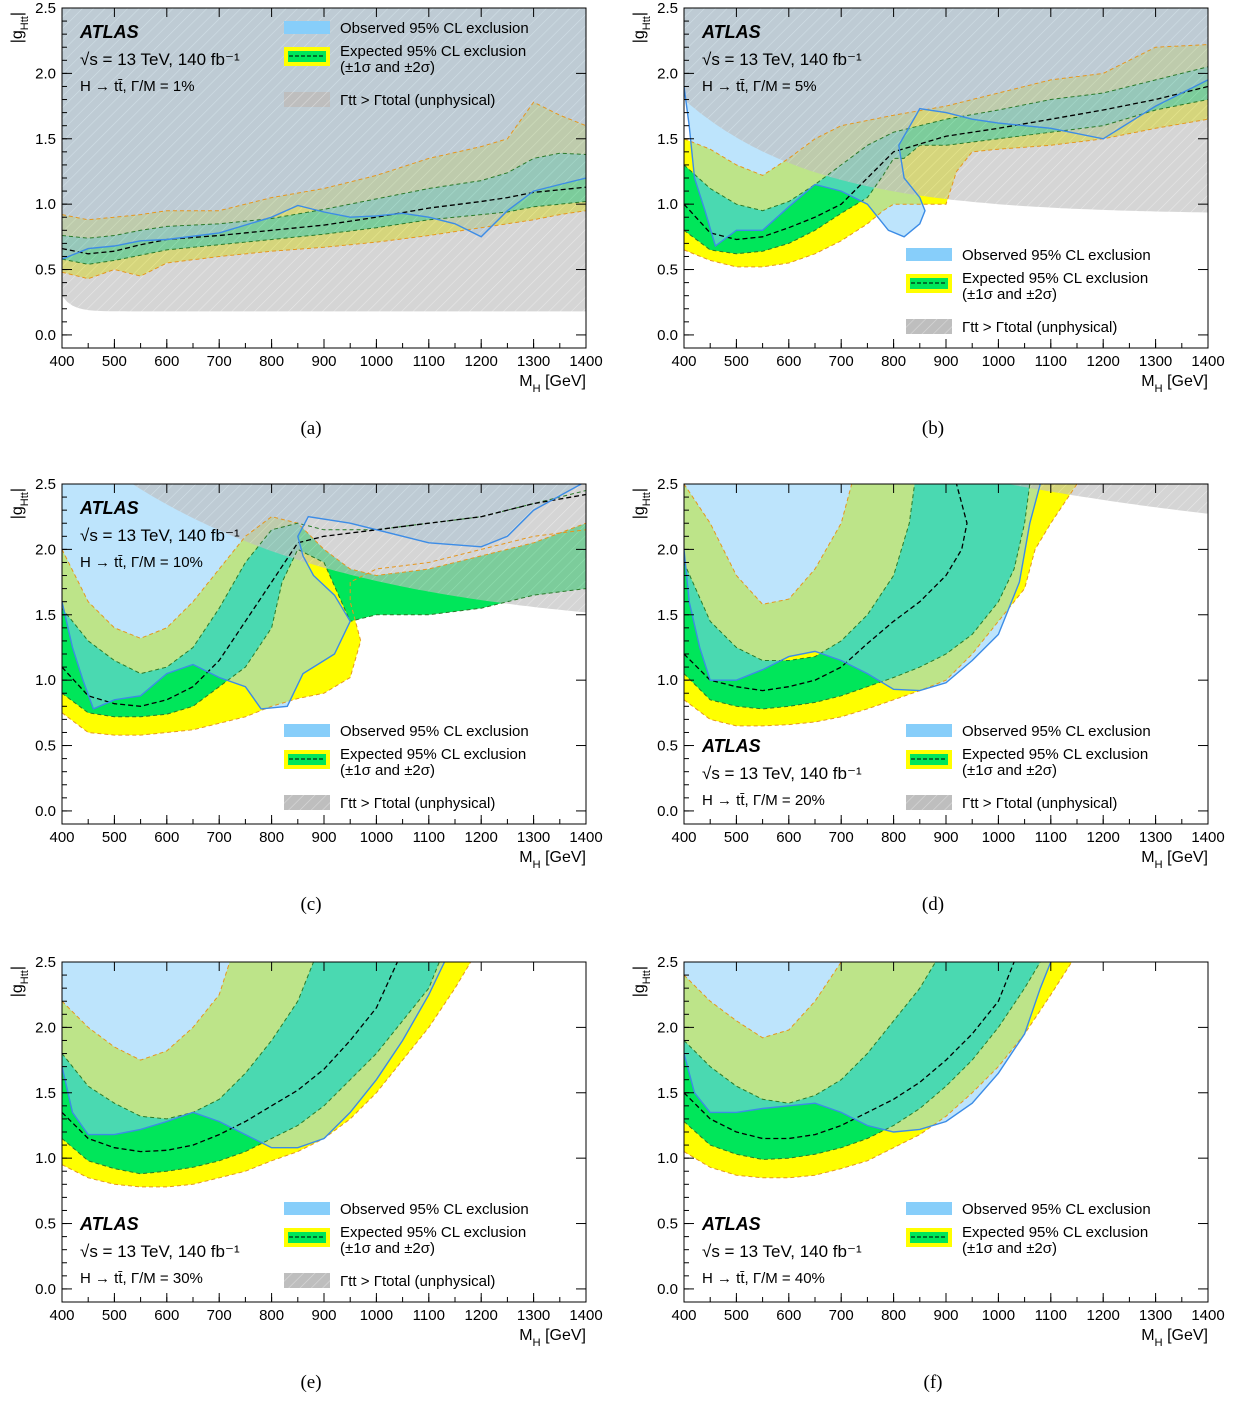 The width and height of the screenshot is (1244, 1421). What do you see at coordinates (271, 361) in the screenshot?
I see `x-tick-label: 800` at bounding box center [271, 361].